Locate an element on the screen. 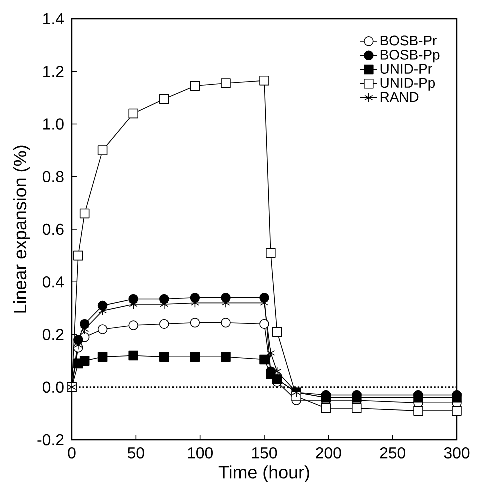 Image resolution: width=482 pixels, height=504 pixels. y-tick-label: 1.2 is located at coordinates (54, 72).